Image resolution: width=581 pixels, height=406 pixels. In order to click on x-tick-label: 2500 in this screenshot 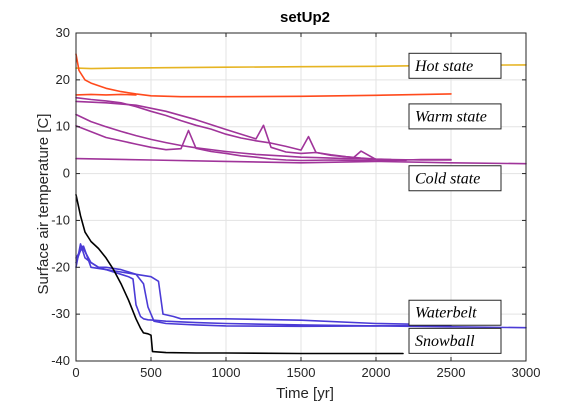, I will do `click(451, 372)`.